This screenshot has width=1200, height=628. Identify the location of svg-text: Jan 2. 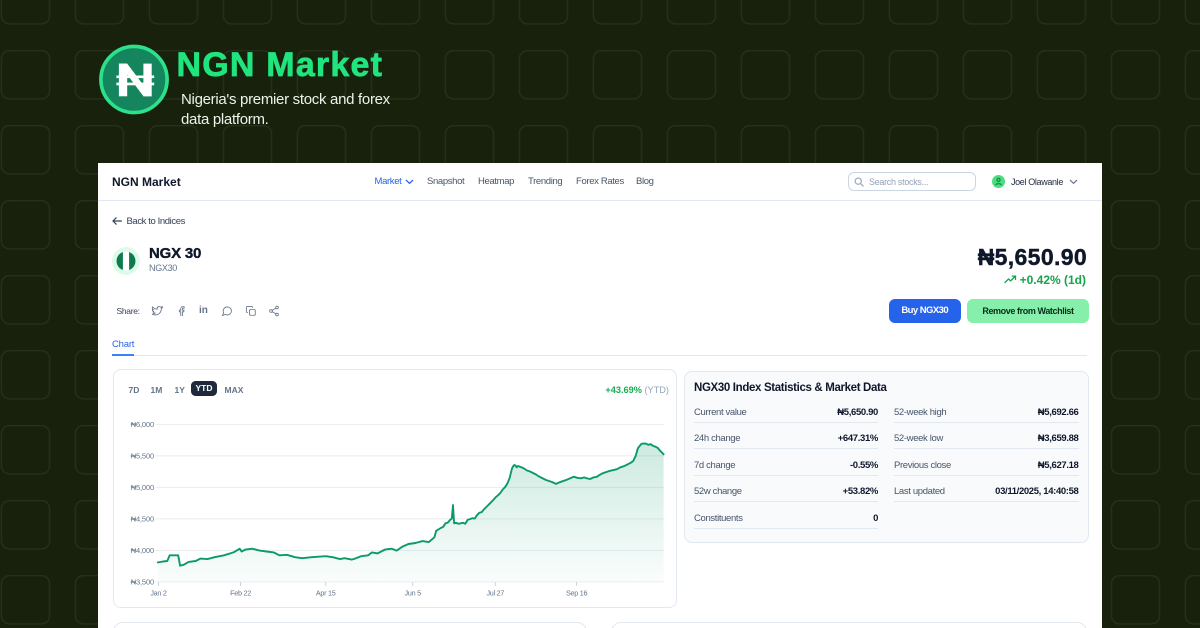
(158, 593).